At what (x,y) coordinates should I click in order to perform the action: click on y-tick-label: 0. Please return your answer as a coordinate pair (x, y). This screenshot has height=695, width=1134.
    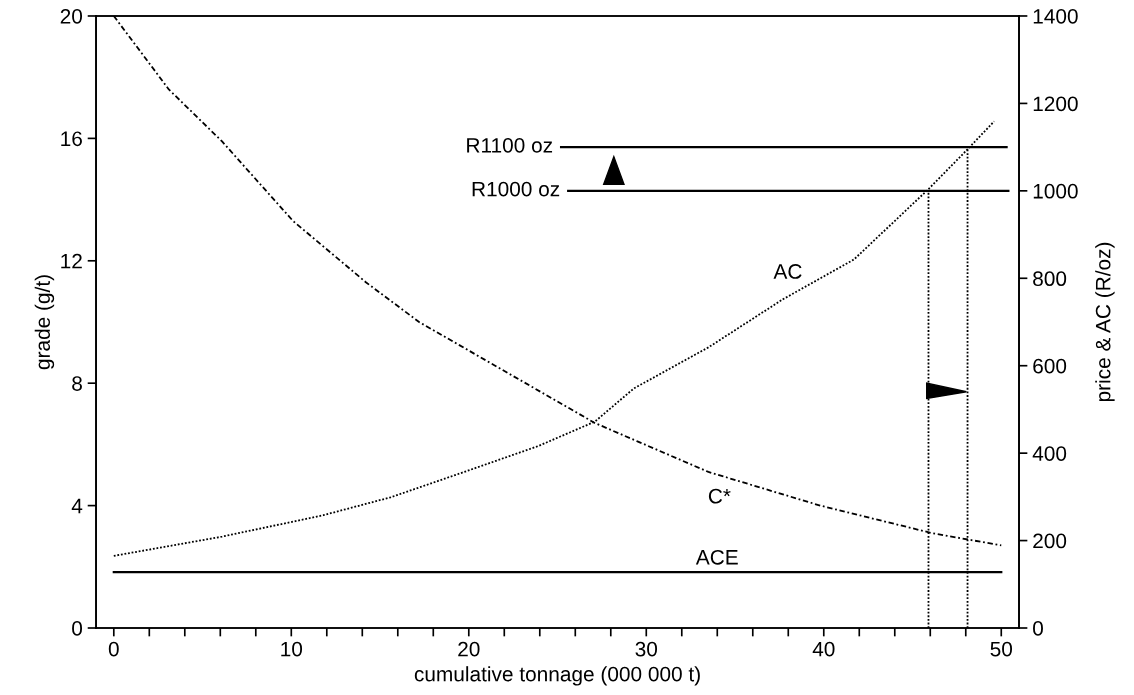
    Looking at the image, I should click on (77, 628).